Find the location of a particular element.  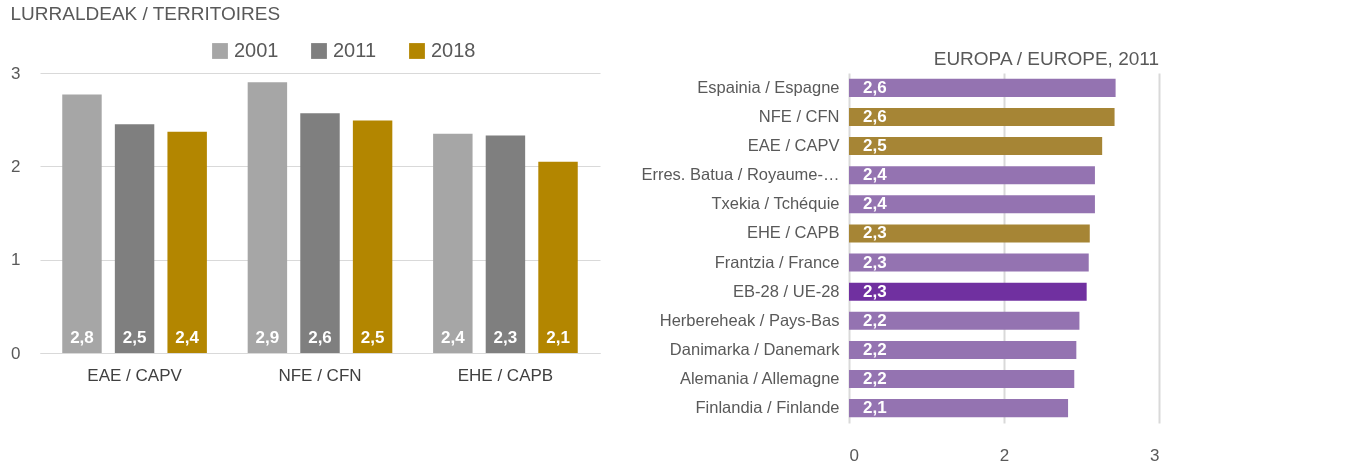

y-tick-label: 2 is located at coordinates (16, 166).